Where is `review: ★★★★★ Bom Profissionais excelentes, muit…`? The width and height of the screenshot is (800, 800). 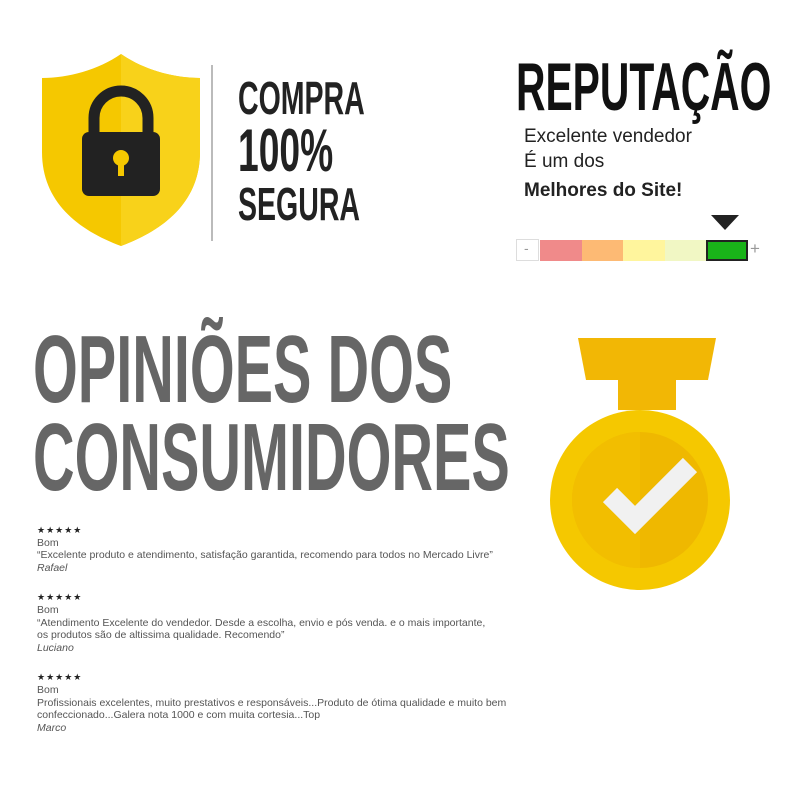 review: ★★★★★ Bom Profissionais excelentes, muit… is located at coordinates (287, 702).